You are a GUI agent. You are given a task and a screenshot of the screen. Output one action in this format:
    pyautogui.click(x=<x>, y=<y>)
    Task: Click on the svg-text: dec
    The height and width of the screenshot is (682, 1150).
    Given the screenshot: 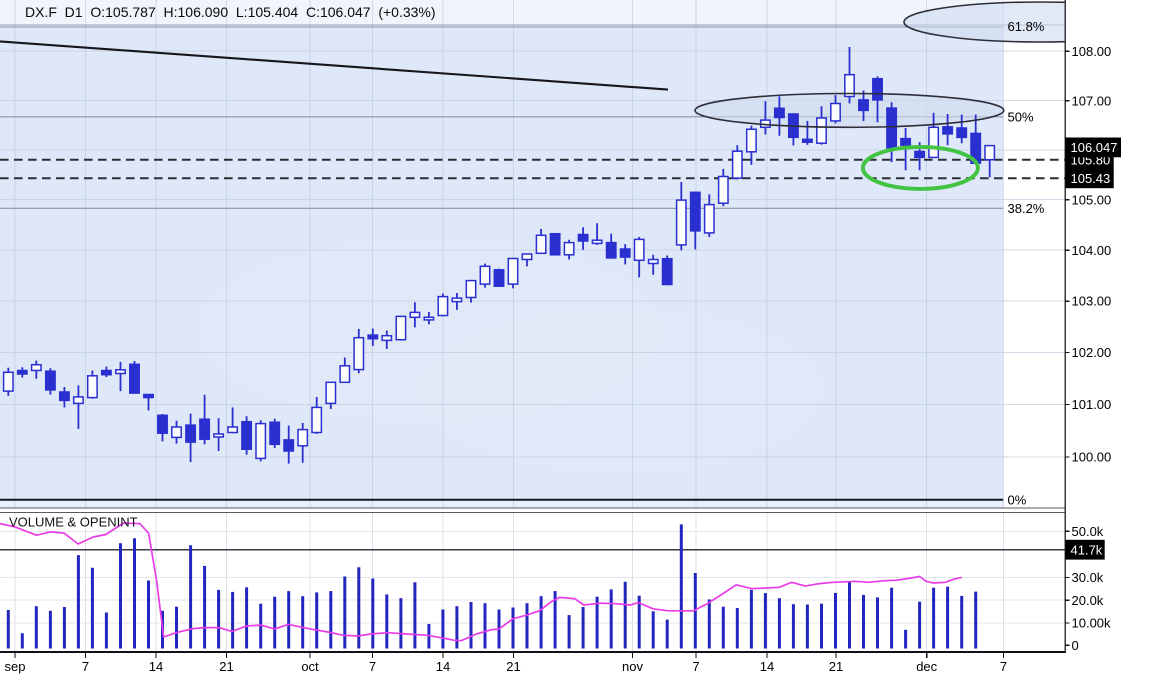 What is the action you would take?
    pyautogui.click(x=926, y=666)
    